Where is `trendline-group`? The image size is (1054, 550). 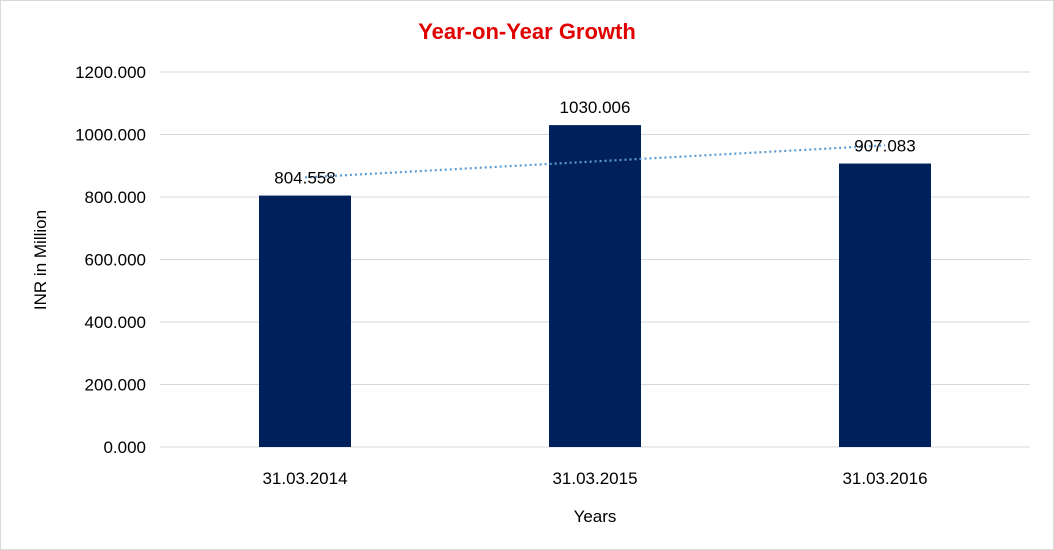 trendline-group is located at coordinates (595, 161).